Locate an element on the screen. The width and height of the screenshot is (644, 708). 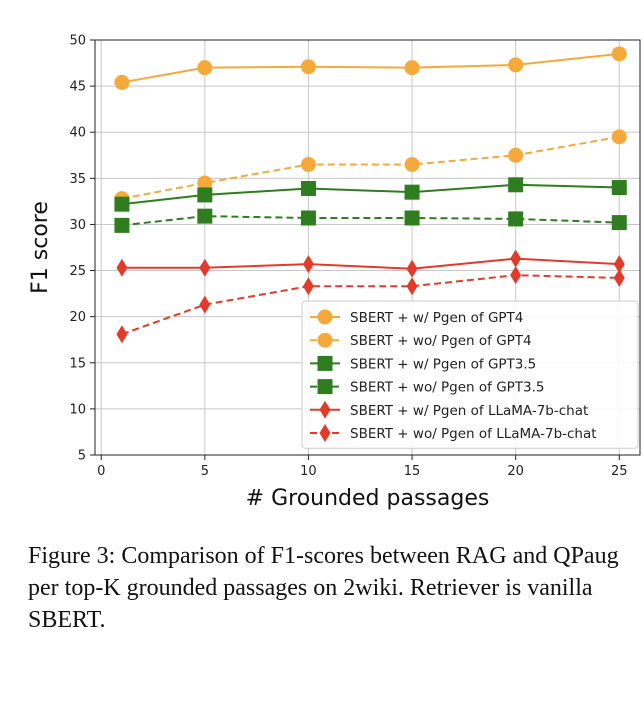
legend-entry: SBERT + w/ Pgen of GPT4 is located at coordinates (416, 317).